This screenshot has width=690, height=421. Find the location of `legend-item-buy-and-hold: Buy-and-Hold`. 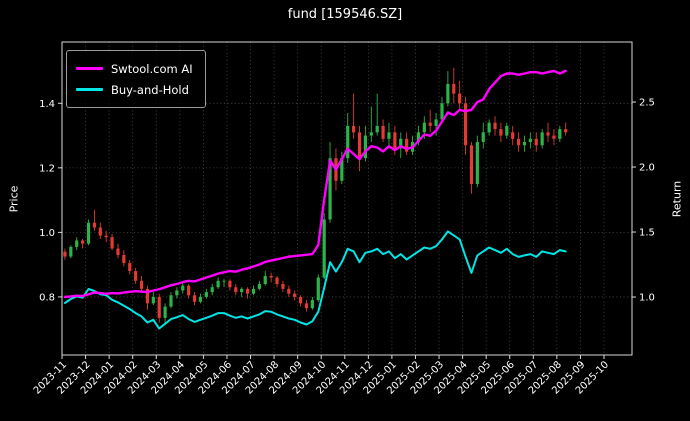

legend-item-buy-and-hold: Buy-and-Hold is located at coordinates (134, 89).